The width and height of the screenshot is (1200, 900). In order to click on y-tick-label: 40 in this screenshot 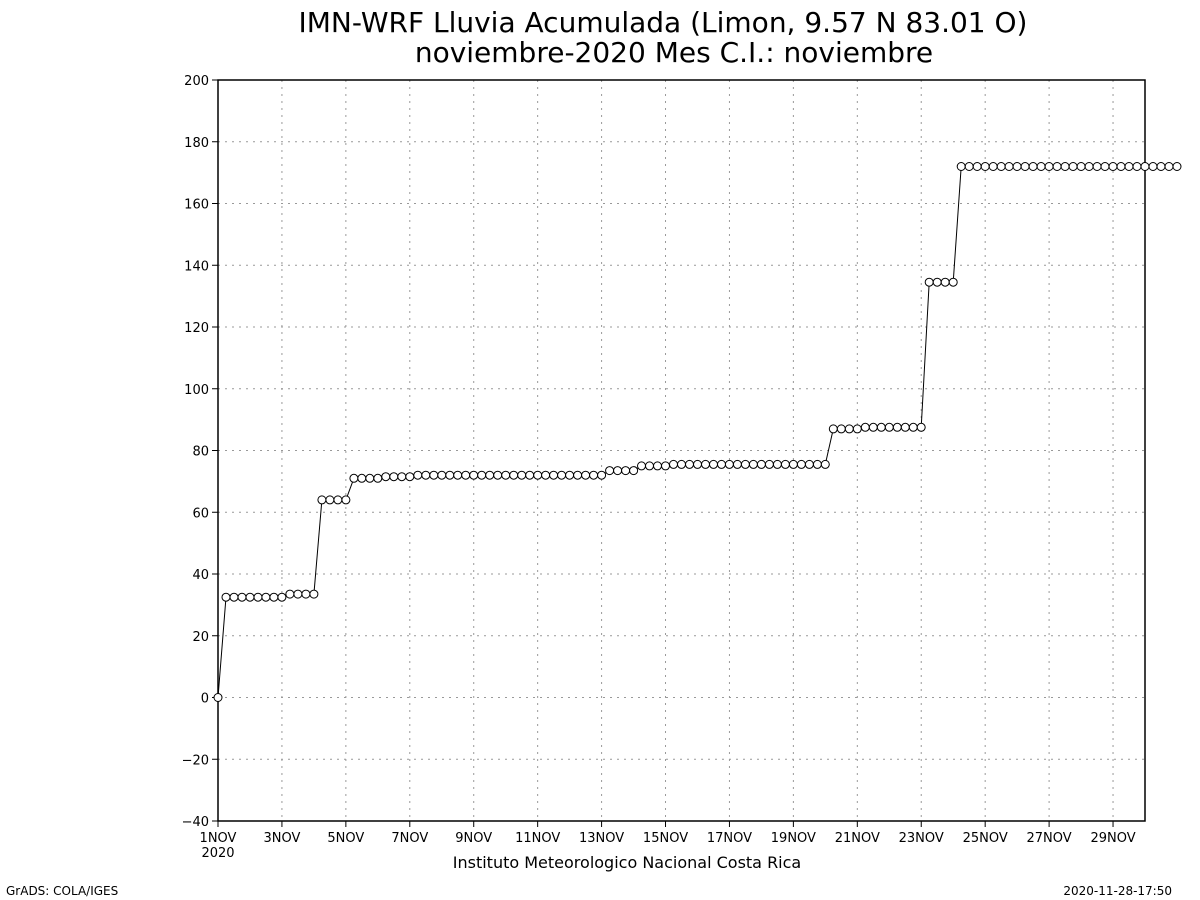, I will do `click(200, 575)`.